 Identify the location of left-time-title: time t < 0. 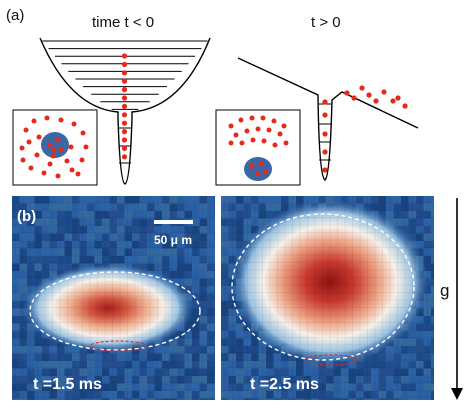
(123, 22).